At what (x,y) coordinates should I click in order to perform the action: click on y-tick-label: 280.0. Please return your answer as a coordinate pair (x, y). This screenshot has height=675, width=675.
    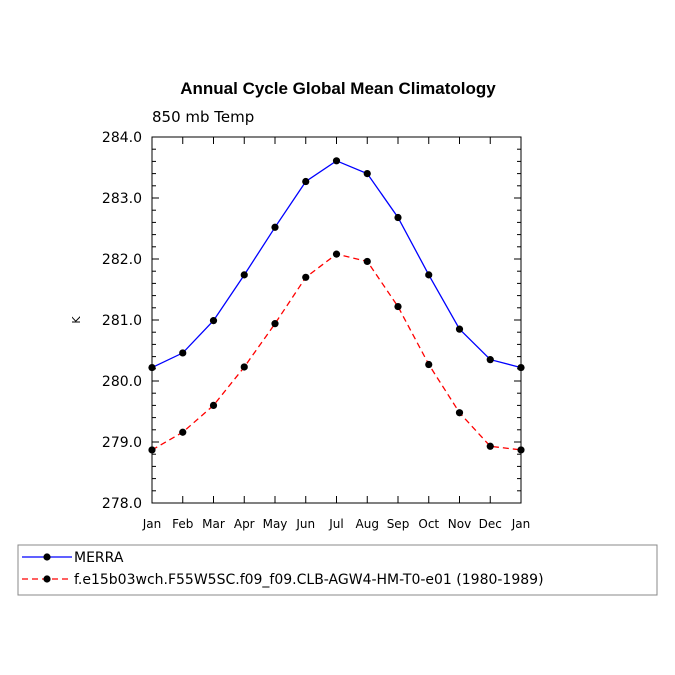
    Looking at the image, I should click on (122, 382).